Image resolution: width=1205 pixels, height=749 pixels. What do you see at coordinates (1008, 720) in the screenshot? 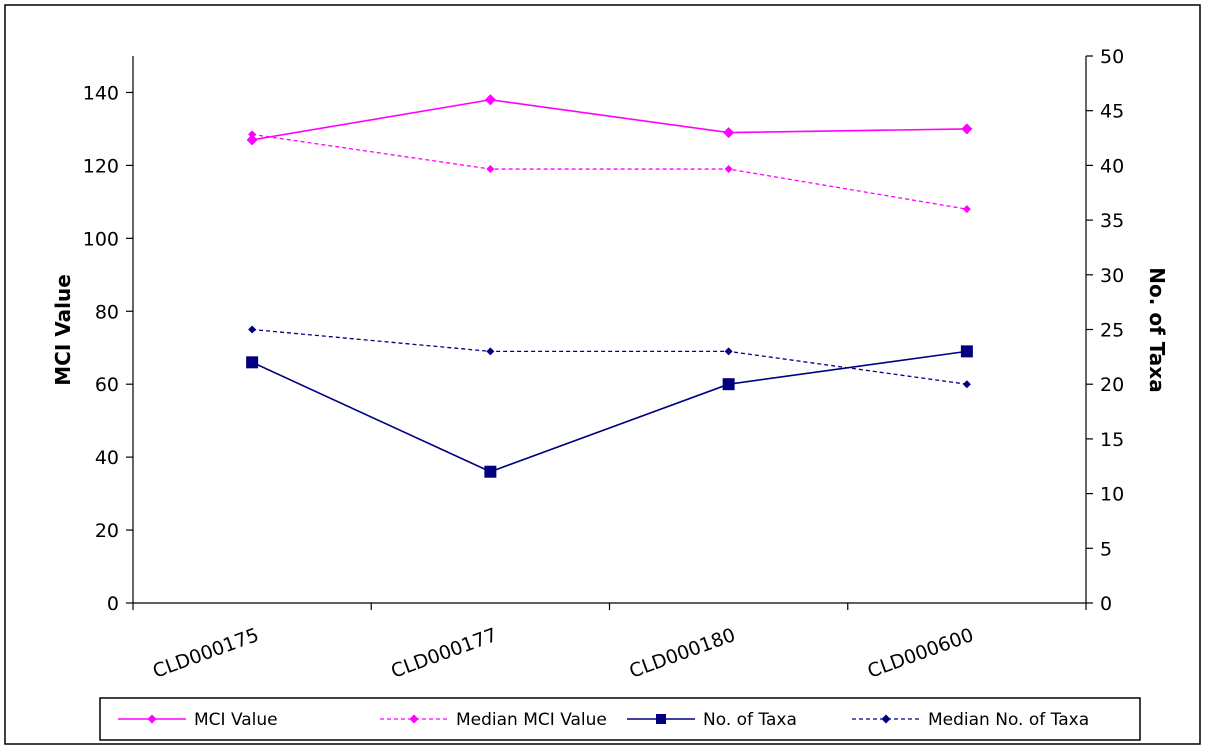
I see `legend-label: Median No. of Taxa` at bounding box center [1008, 720].